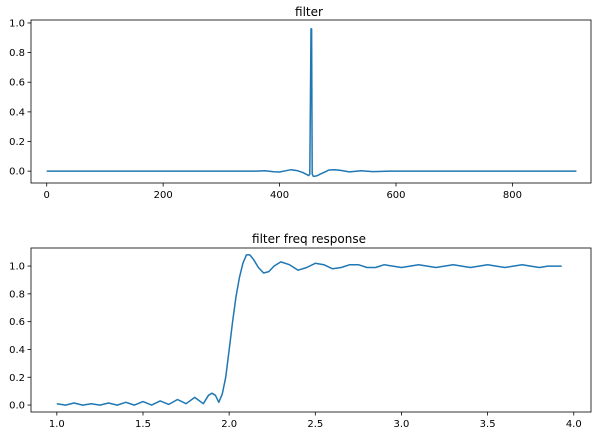 The image size is (600, 436). Describe the element at coordinates (143, 424) in the screenshot. I see `x-tick-label: 1.5` at that location.